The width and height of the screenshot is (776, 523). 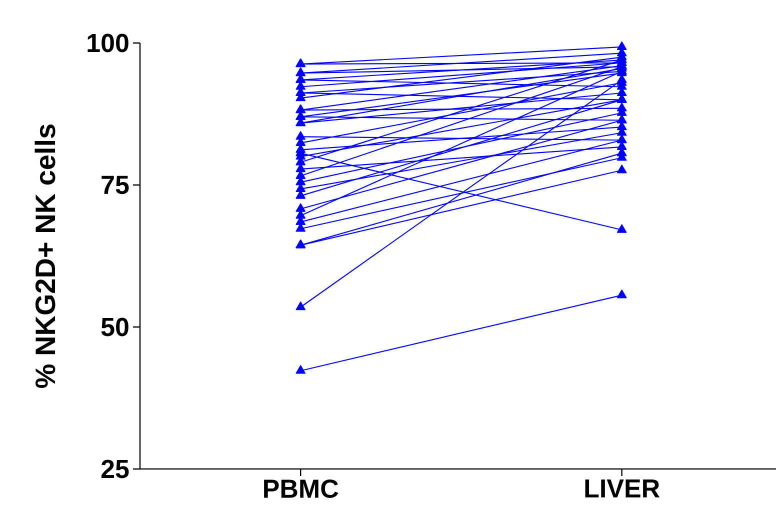 What do you see at coordinates (622, 489) in the screenshot?
I see `x-tick-label: LIVER` at bounding box center [622, 489].